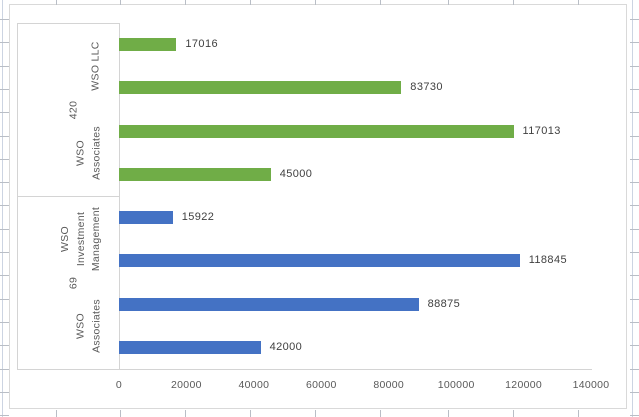 This screenshot has height=417, width=639. Describe the element at coordinates (591, 385) in the screenshot. I see `x-axis-tick-label: 140000` at that location.